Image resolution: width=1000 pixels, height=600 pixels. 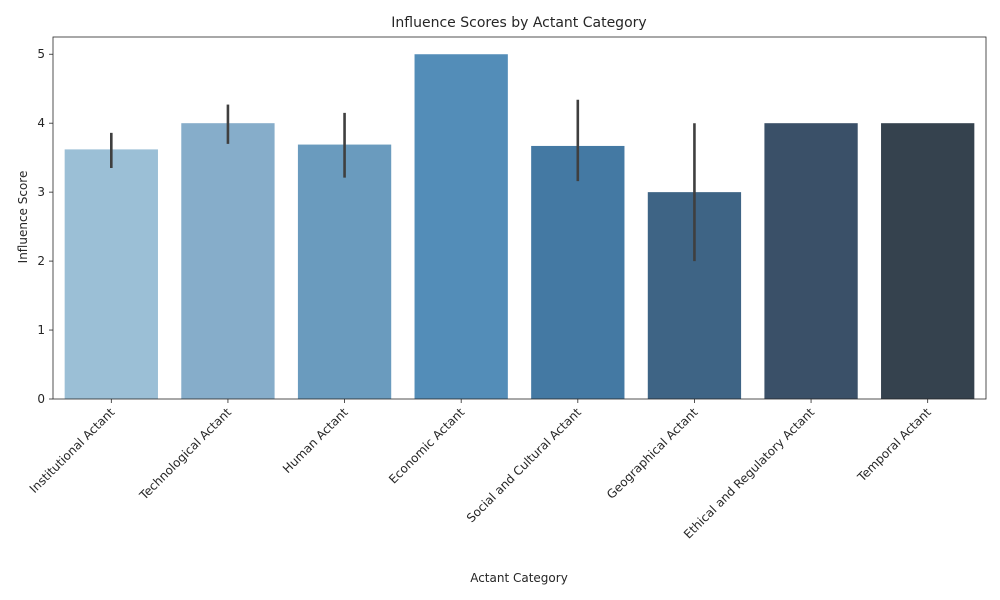 What do you see at coordinates (41, 261) in the screenshot?
I see `y-tick-label: 2` at bounding box center [41, 261].